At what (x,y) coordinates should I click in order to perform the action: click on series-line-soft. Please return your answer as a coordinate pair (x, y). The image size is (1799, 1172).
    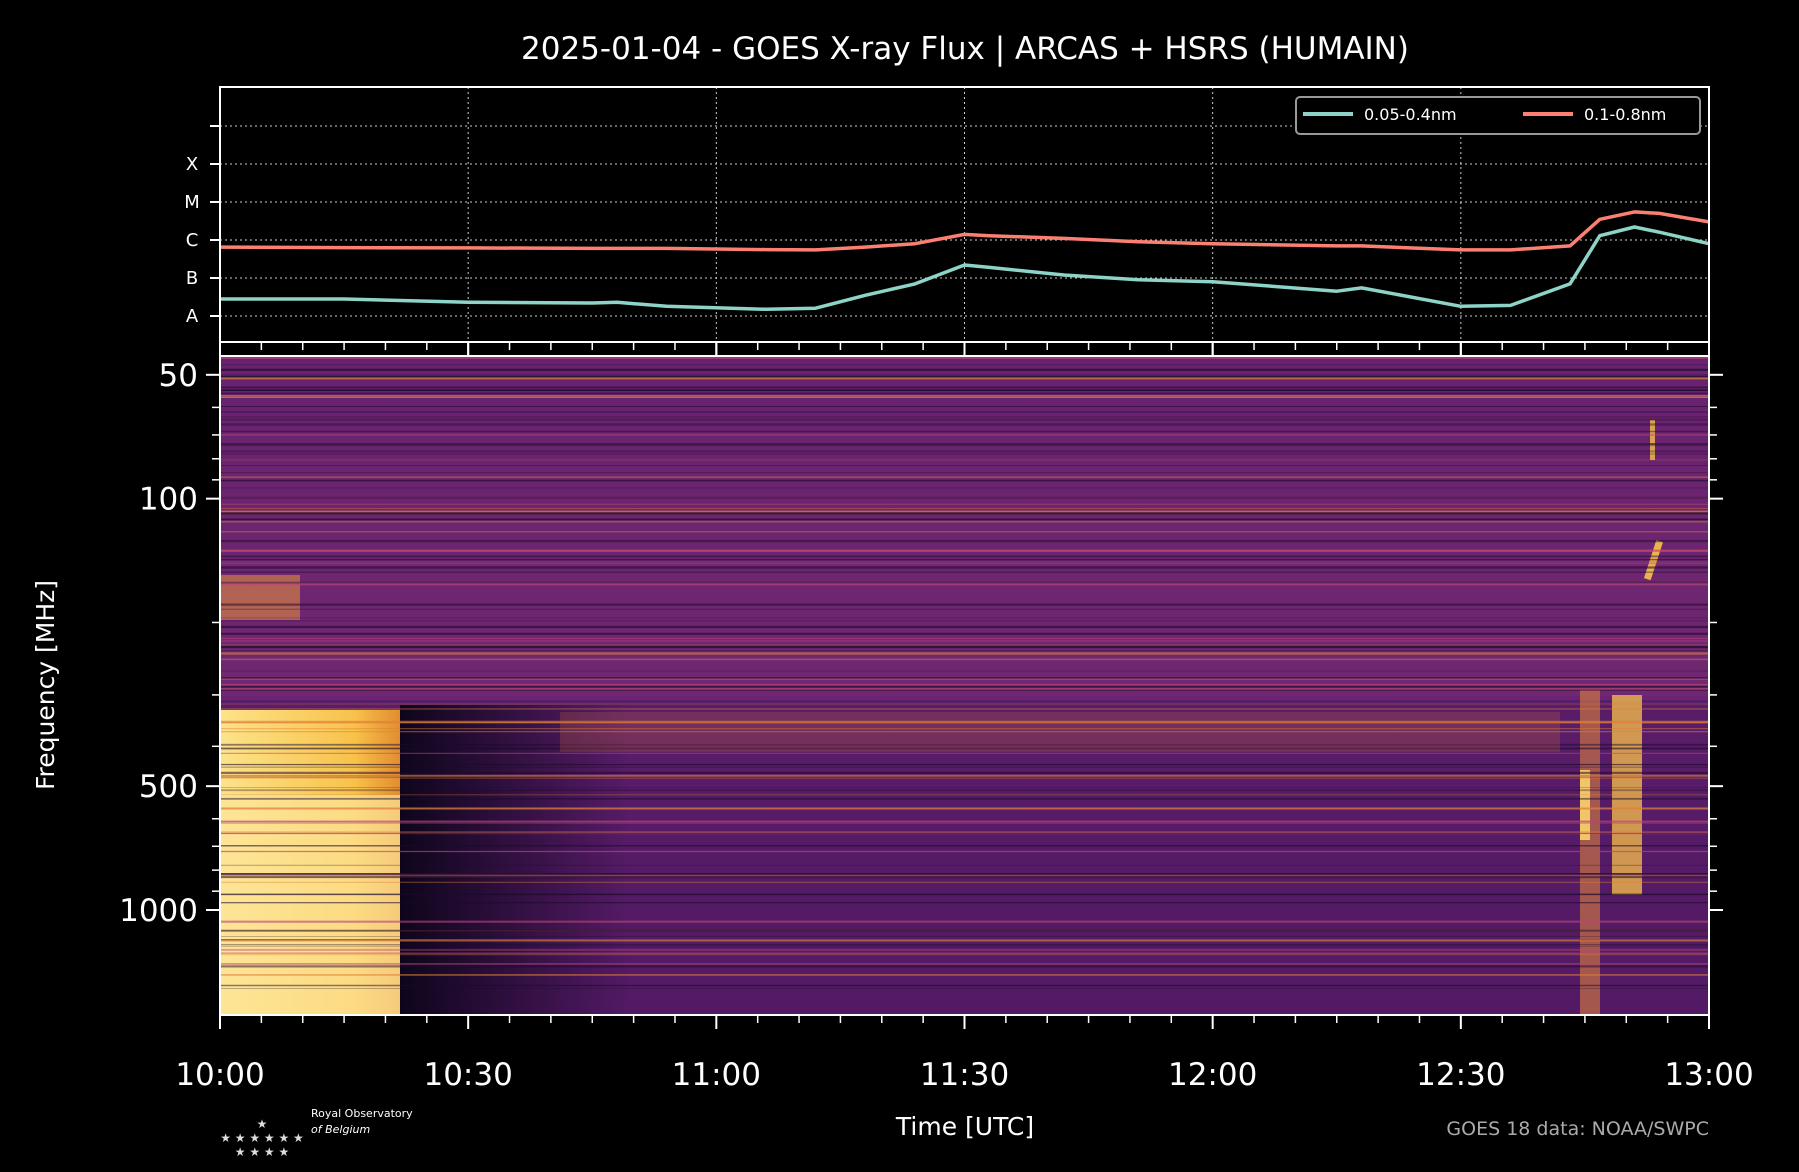
    Looking at the image, I should click on (964, 268).